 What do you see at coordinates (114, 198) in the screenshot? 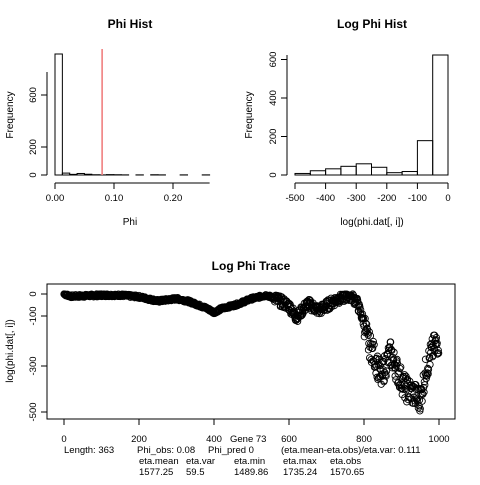
I see `phi-hist-x-tick-label: 0.10` at bounding box center [114, 198].